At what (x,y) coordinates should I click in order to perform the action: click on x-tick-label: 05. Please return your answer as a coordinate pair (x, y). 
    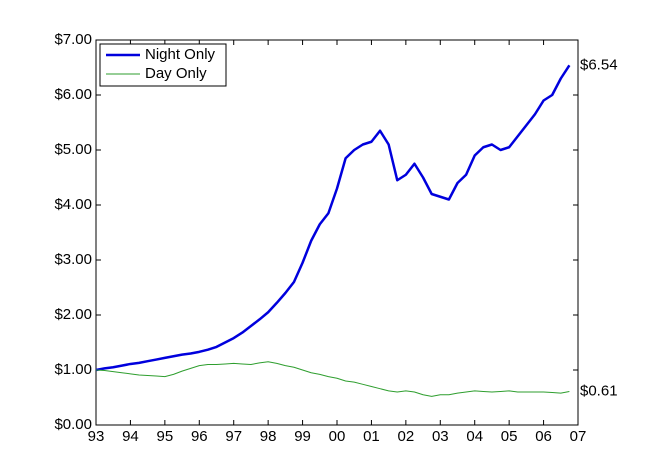
    Looking at the image, I should click on (509, 436).